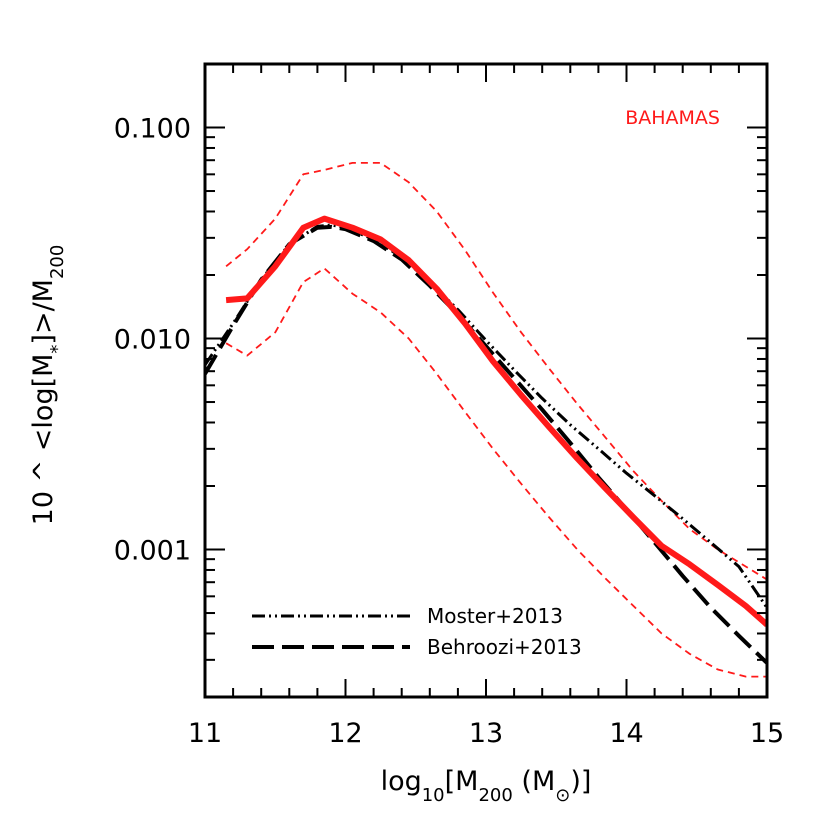 Image resolution: width=826 pixels, height=826 pixels. I want to click on x-title-prefix: log, so click(401, 781).